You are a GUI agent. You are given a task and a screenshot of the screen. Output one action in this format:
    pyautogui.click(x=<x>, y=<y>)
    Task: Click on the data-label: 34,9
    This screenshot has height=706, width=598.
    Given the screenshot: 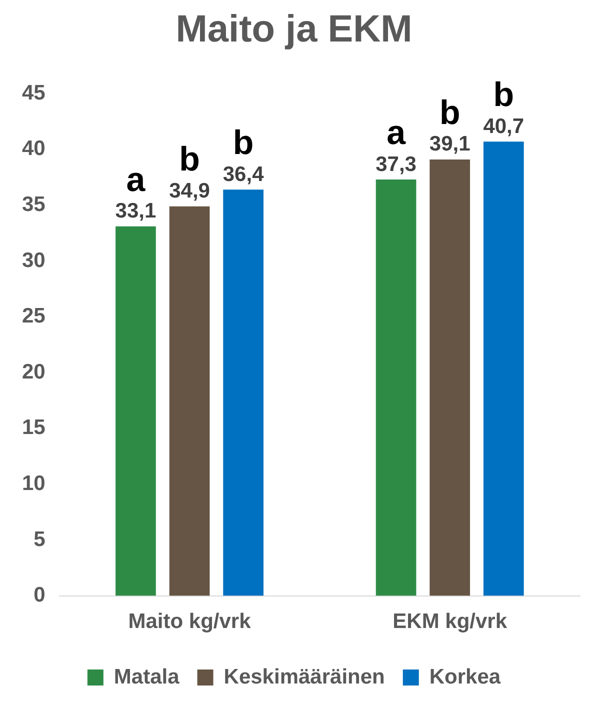 What is the action you would take?
    pyautogui.click(x=189, y=191)
    